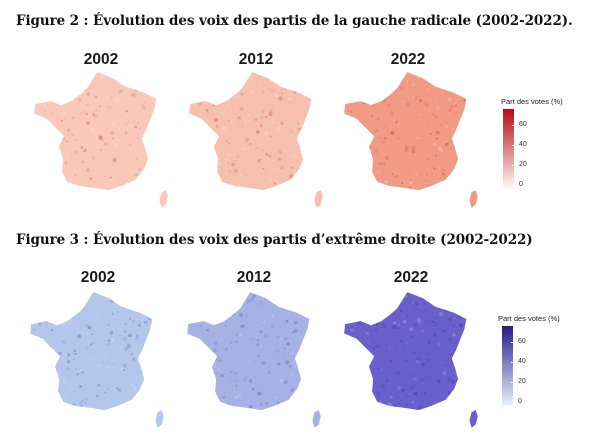  I want to click on fig2-map-2022, so click(411, 140).